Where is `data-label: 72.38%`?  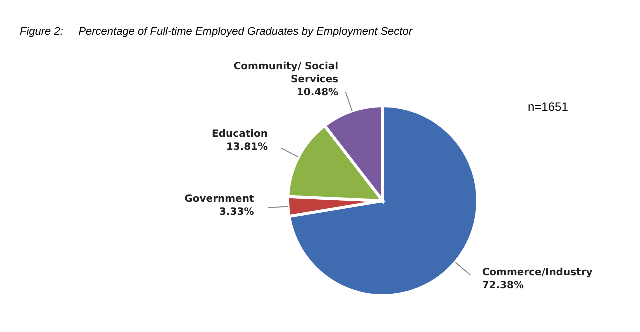
data-label: 72.38% is located at coordinates (503, 286).